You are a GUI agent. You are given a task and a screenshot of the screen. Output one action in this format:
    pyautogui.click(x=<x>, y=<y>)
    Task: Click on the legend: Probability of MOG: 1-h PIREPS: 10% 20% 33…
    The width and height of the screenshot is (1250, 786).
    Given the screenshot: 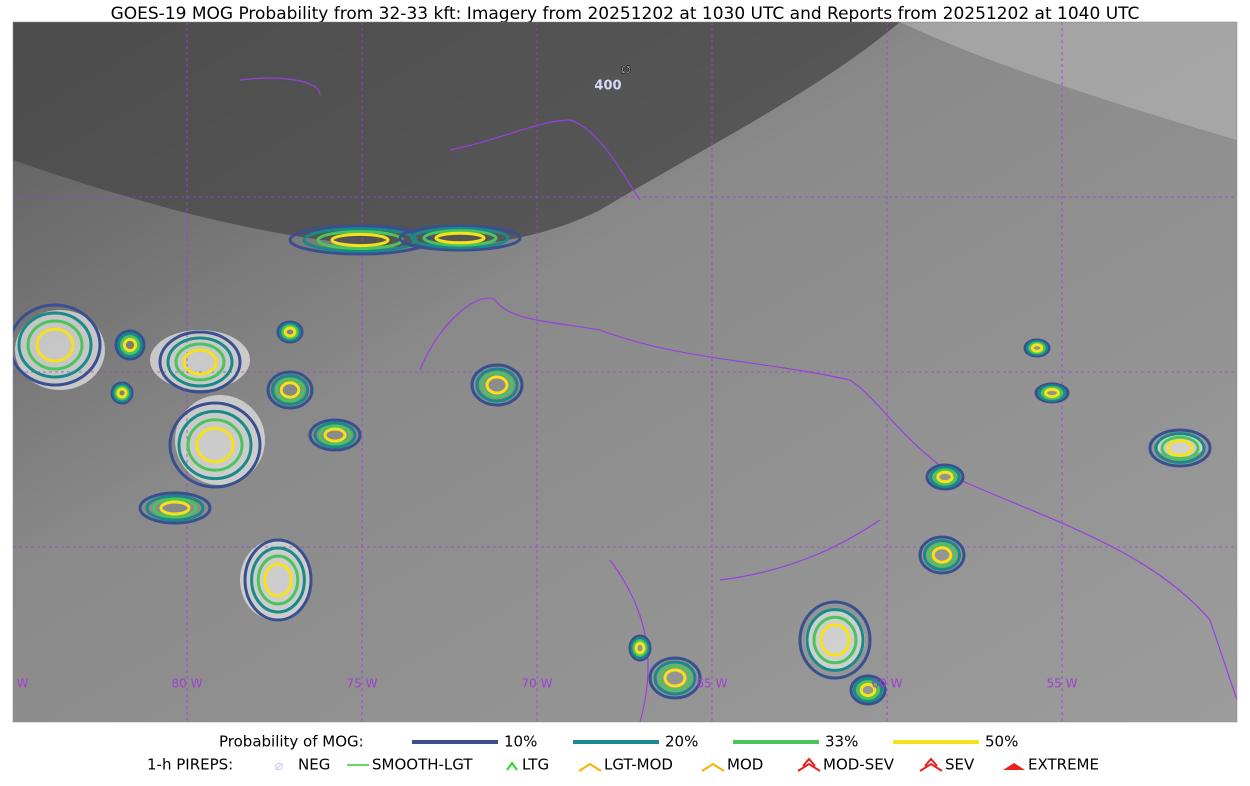 What is the action you would take?
    pyautogui.click(x=623, y=754)
    